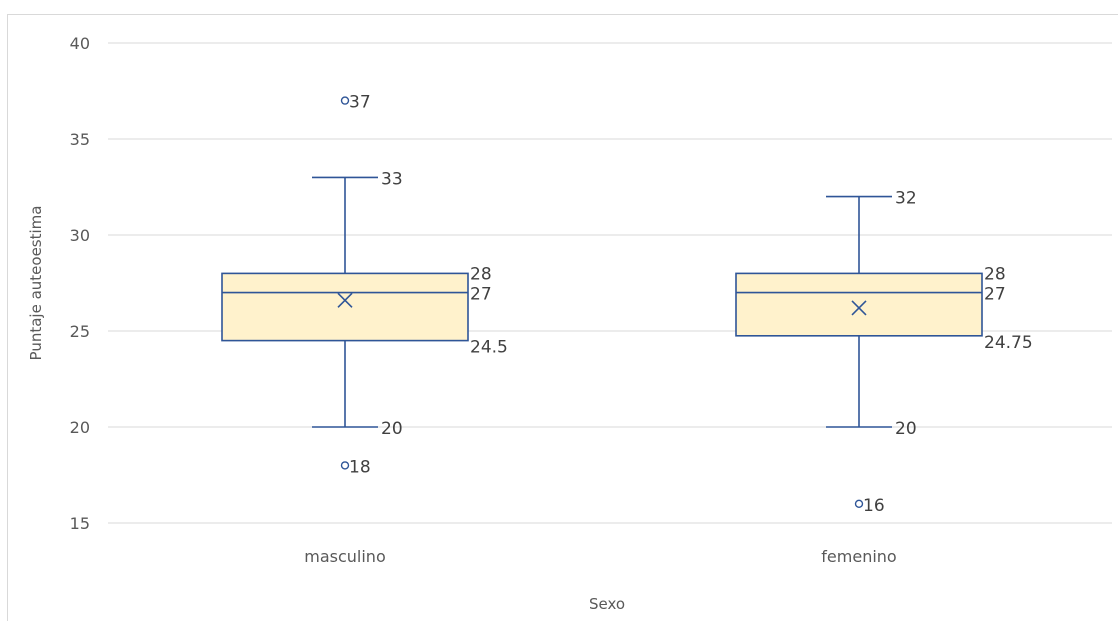 The width and height of the screenshot is (1118, 621). I want to click on outlier-label: 18, so click(360, 467).